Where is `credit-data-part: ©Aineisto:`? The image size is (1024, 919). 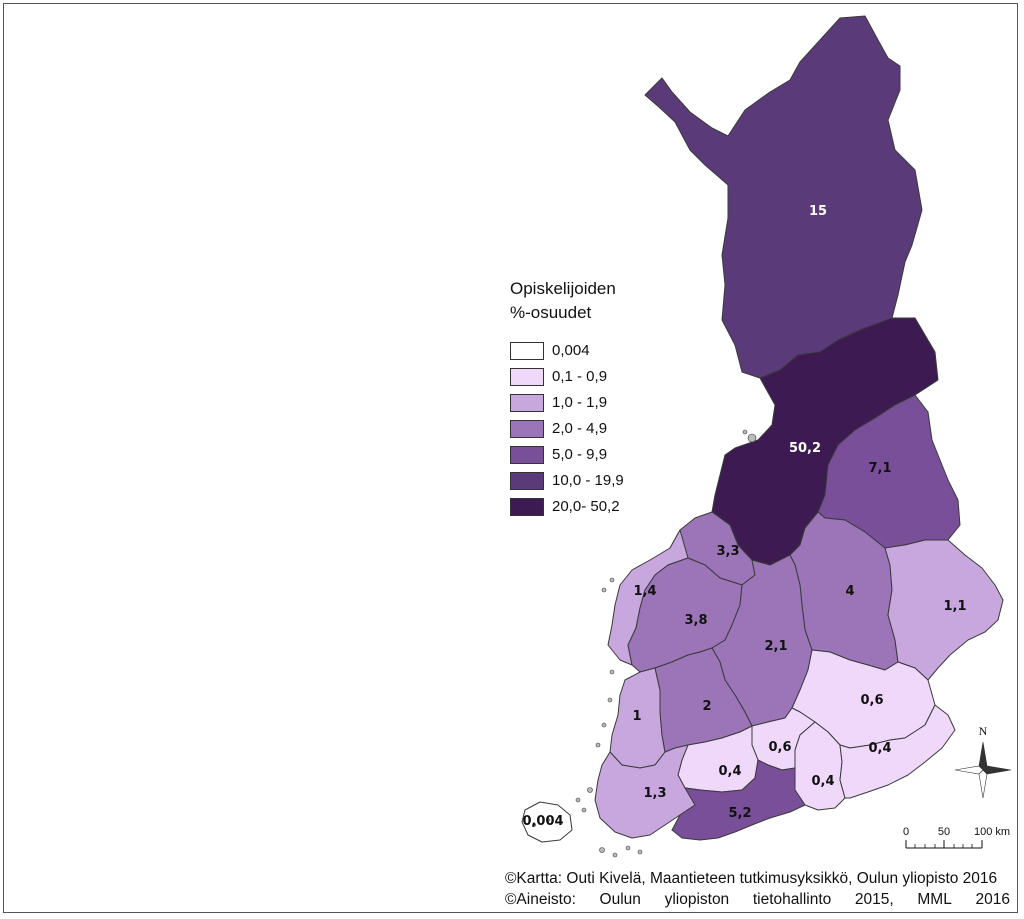
credit-data-part: ©Aineisto: is located at coordinates (540, 899).